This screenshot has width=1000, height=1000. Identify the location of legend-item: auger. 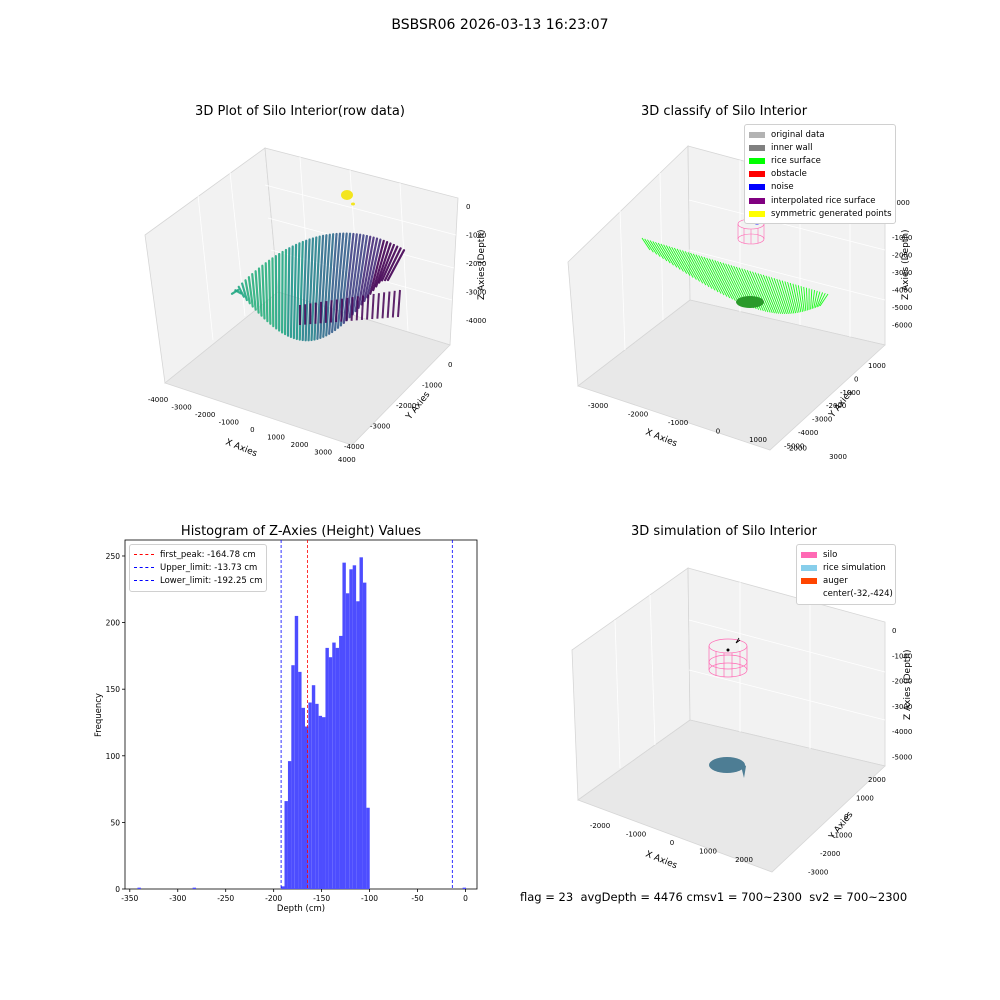
(846, 580).